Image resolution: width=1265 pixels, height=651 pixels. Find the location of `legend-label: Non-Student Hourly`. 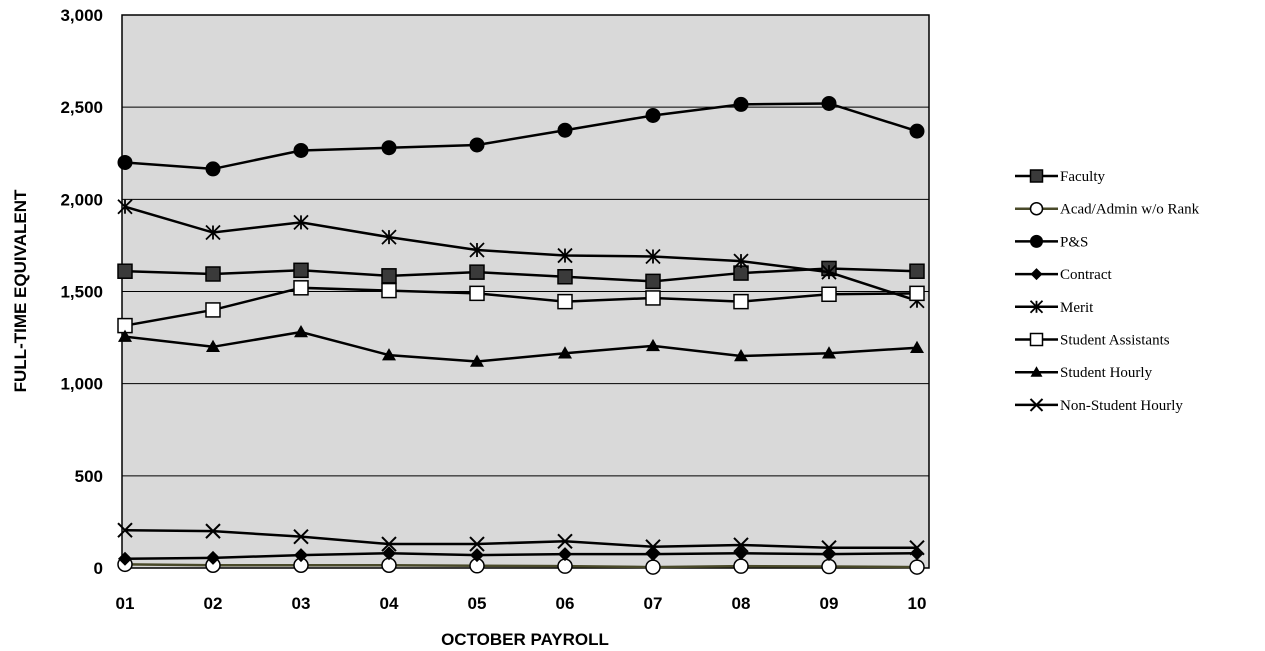

legend-label: Non-Student Hourly is located at coordinates (1121, 406).